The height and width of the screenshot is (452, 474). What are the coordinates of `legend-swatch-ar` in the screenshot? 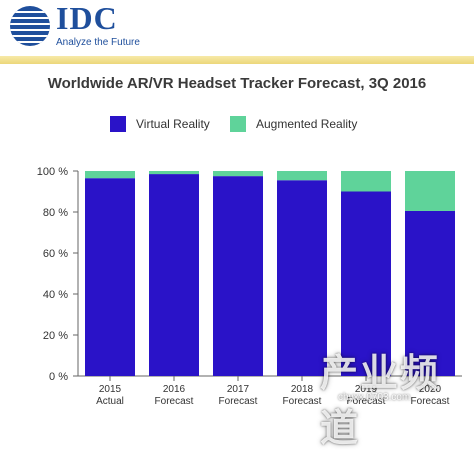 It's located at (238, 124).